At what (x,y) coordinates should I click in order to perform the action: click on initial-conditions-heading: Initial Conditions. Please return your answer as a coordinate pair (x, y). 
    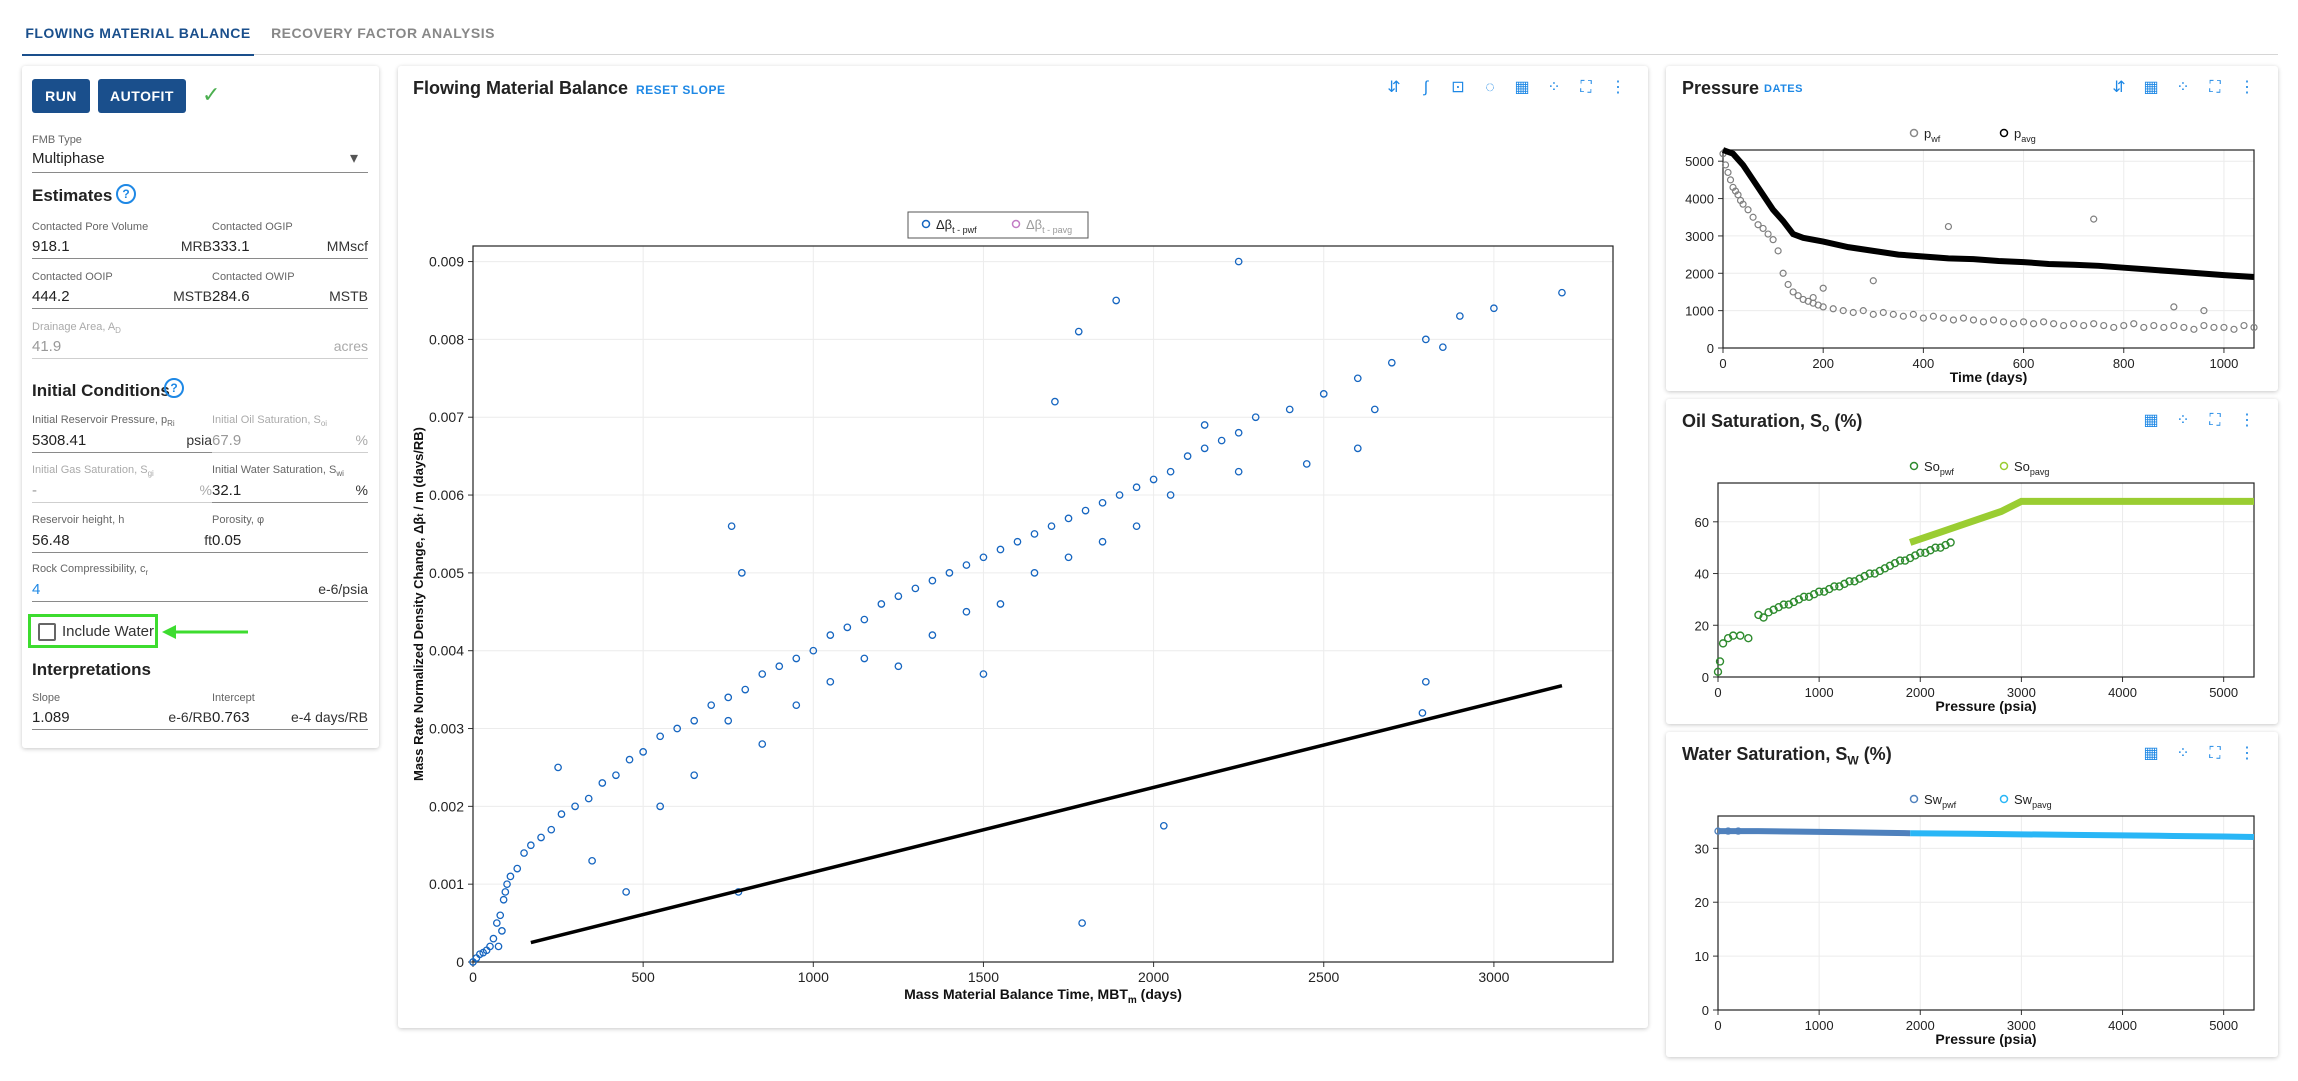
    Looking at the image, I should click on (101, 390).